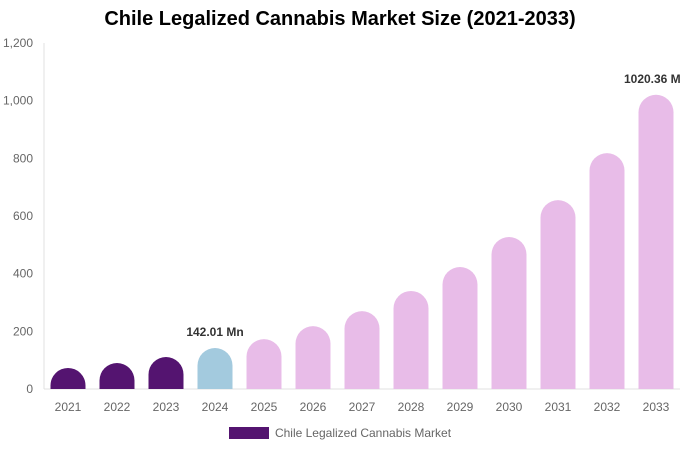 This screenshot has height=450, width=680. I want to click on y-tick-label: 0, so click(29, 389).